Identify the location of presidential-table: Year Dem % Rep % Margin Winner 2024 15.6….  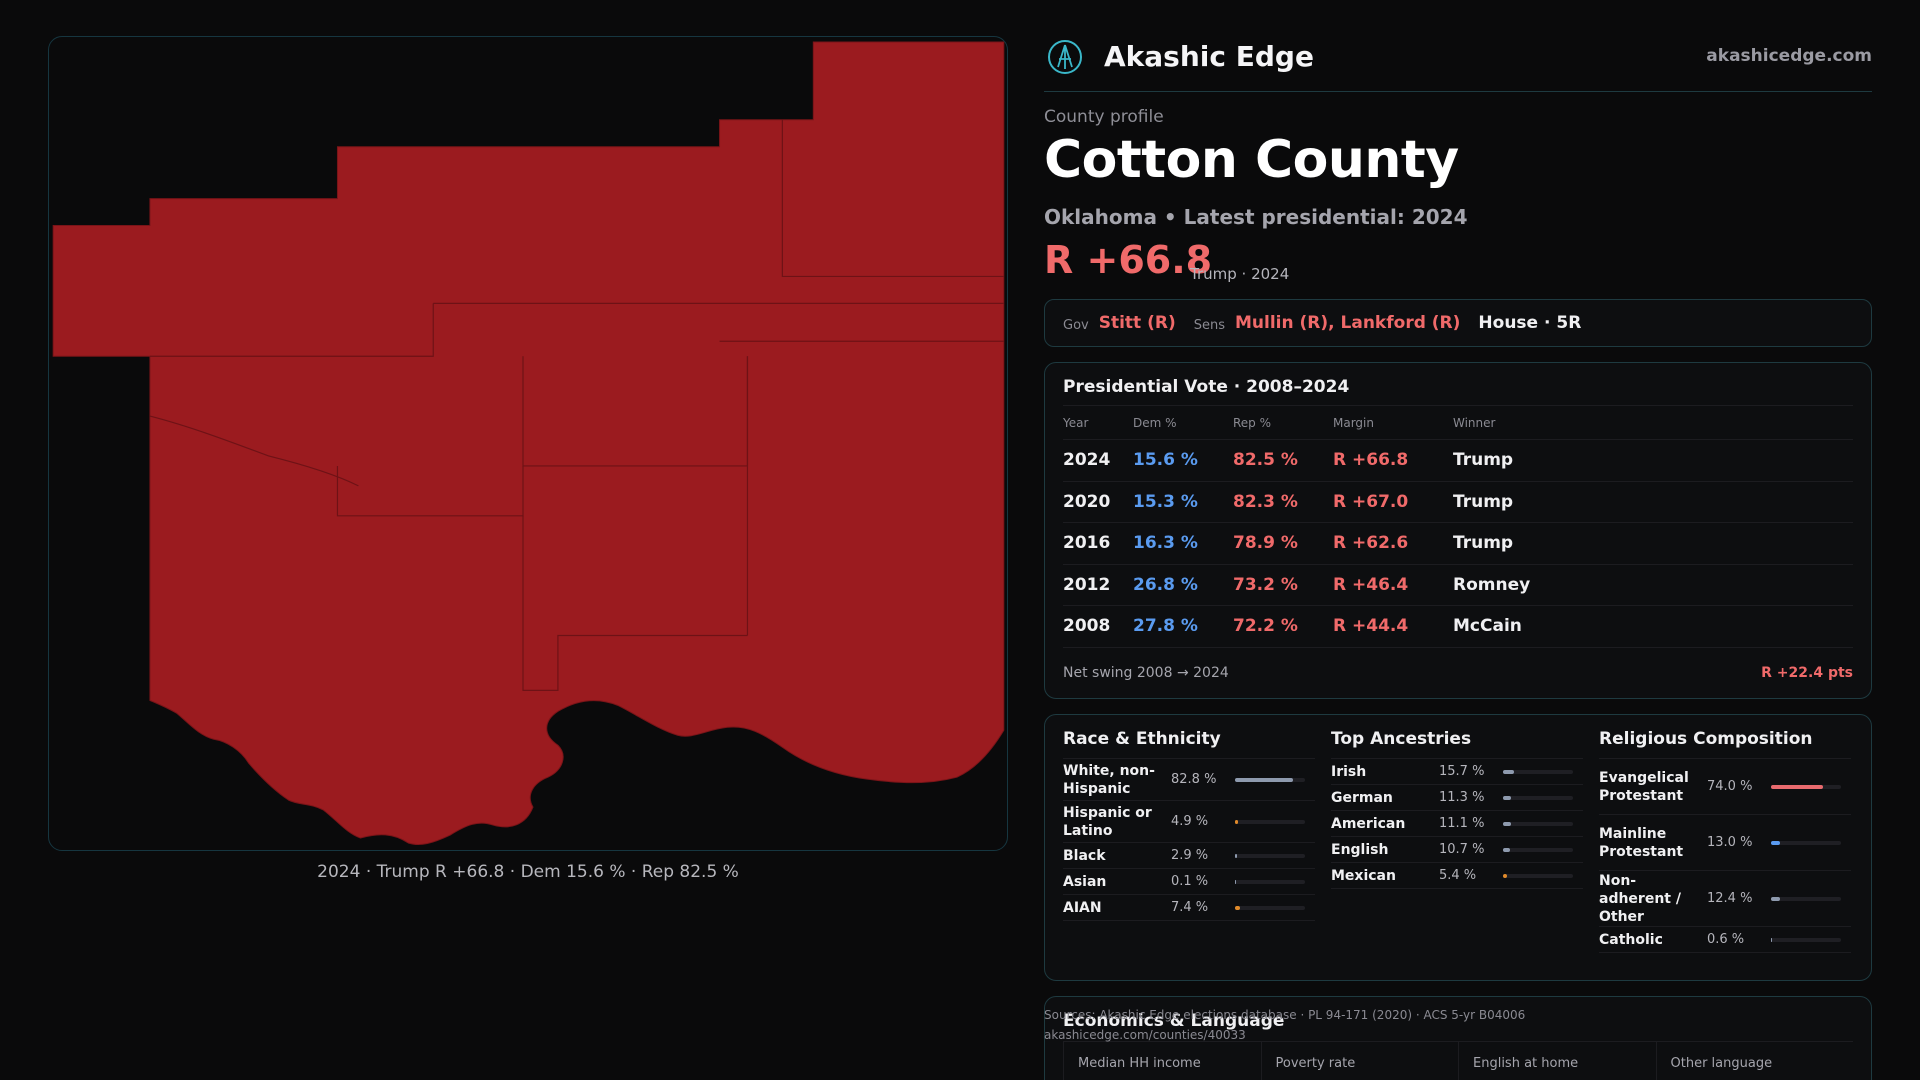
(1458, 526).